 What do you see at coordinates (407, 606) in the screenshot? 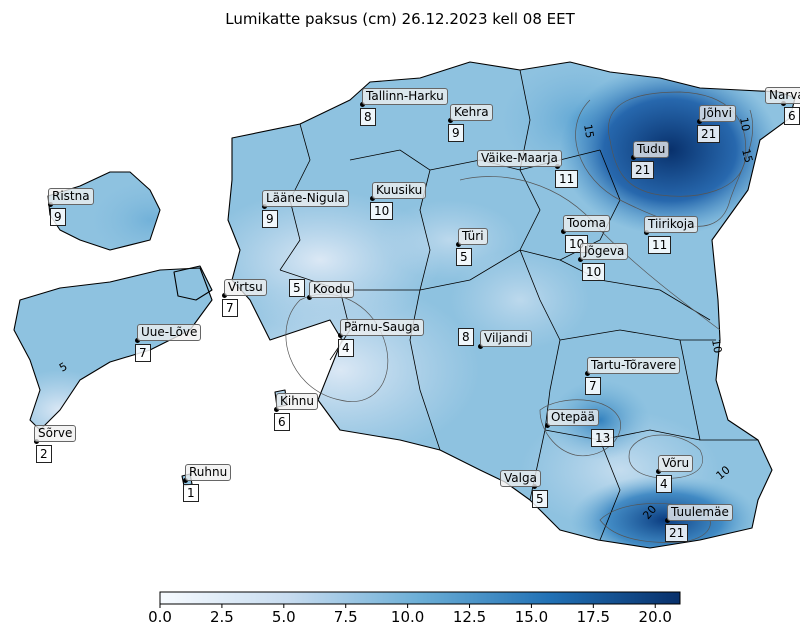
I see `colorbar-tickmarks` at bounding box center [407, 606].